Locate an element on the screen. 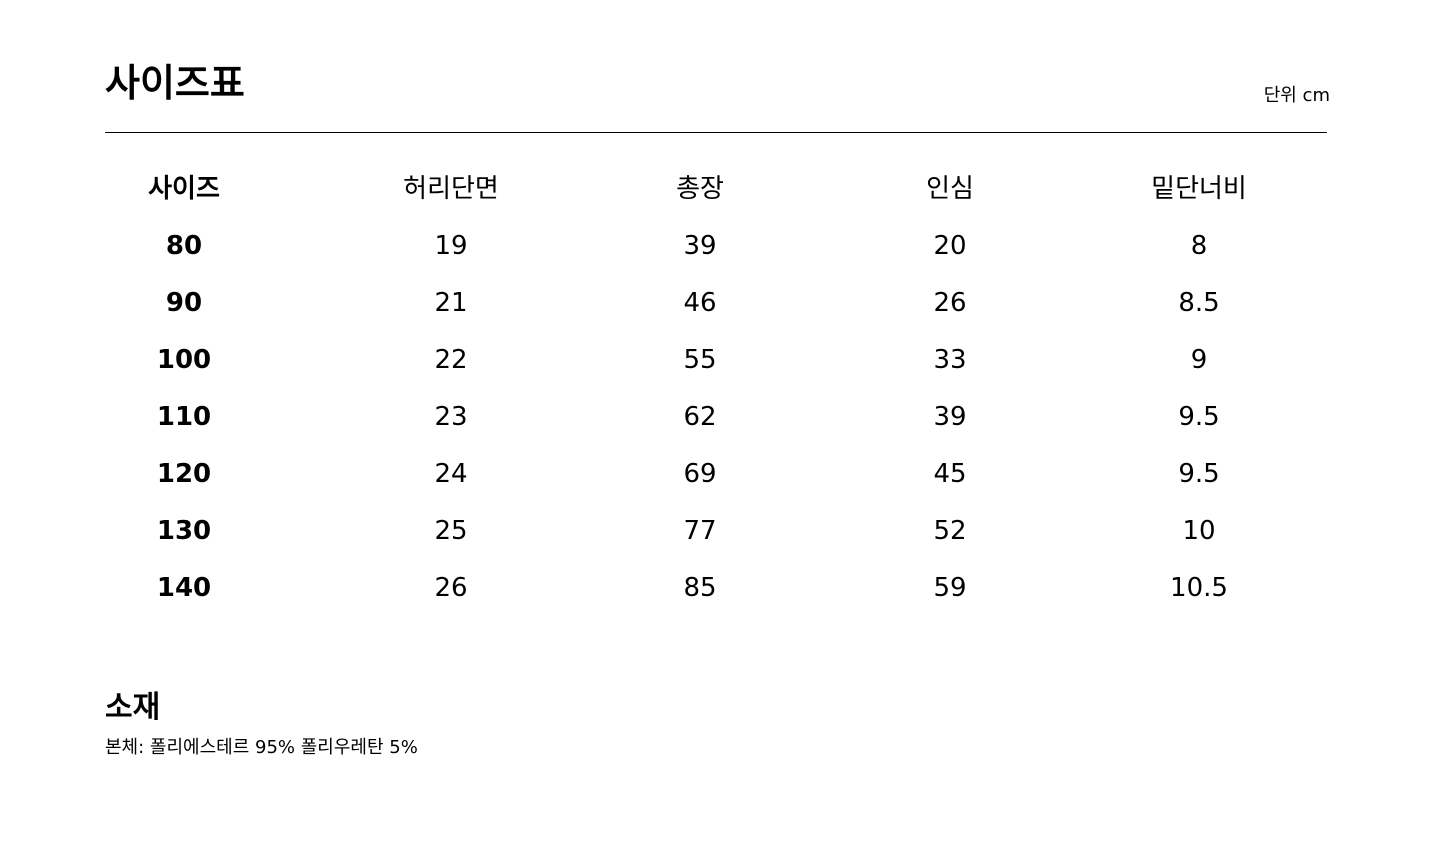 Image resolution: width=1445 pixels, height=851 pixels. table-cell: 85 is located at coordinates (700, 588).